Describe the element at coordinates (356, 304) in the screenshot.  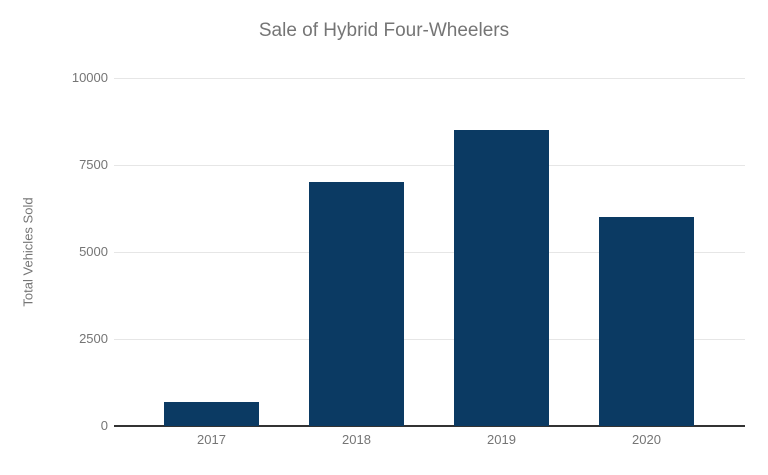
I see `bar-2018` at that location.